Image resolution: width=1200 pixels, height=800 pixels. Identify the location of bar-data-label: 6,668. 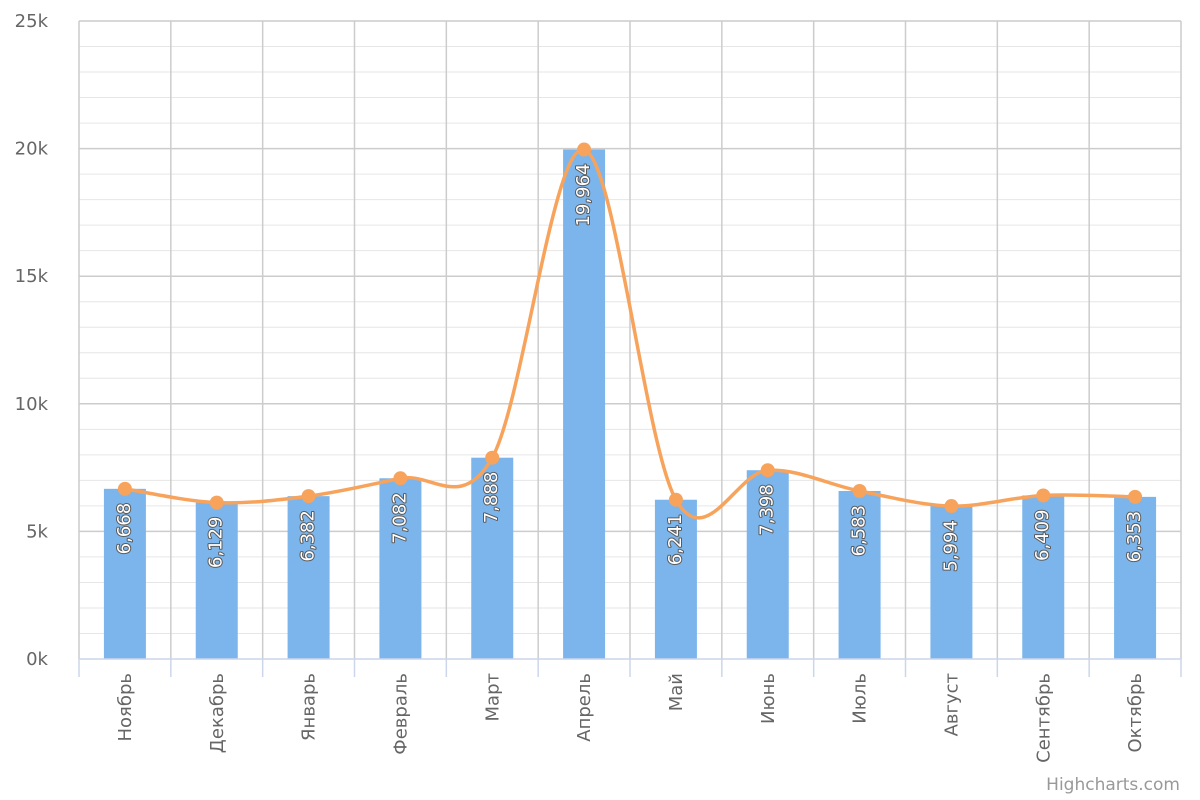
(124, 529).